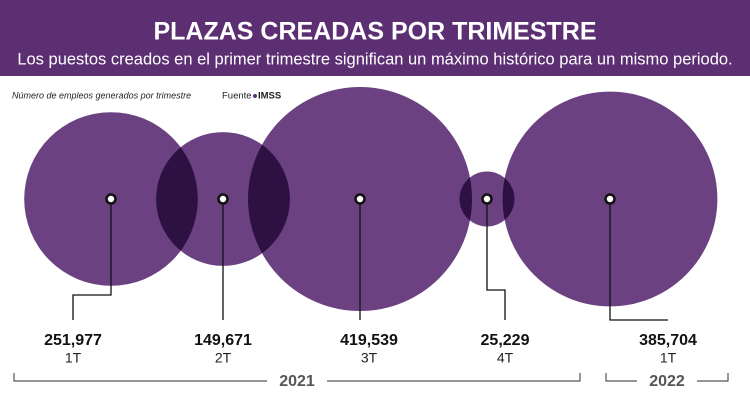 The width and height of the screenshot is (750, 408). What do you see at coordinates (237, 96) in the screenshot?
I see `source-label: Fuente` at bounding box center [237, 96].